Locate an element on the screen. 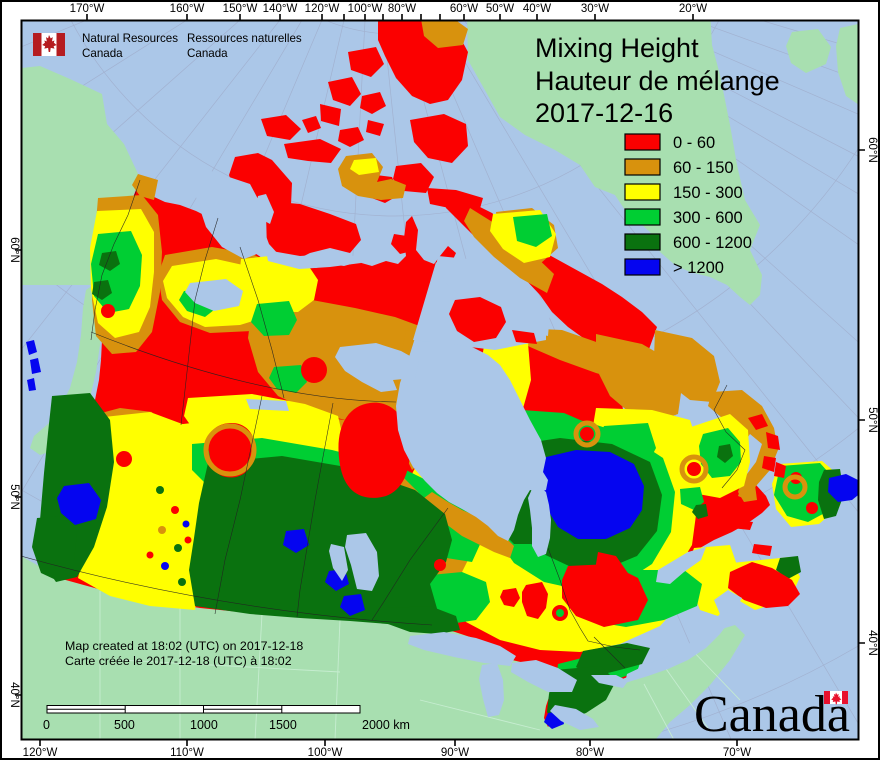  svg-text: 60 - 150 is located at coordinates (703, 168).